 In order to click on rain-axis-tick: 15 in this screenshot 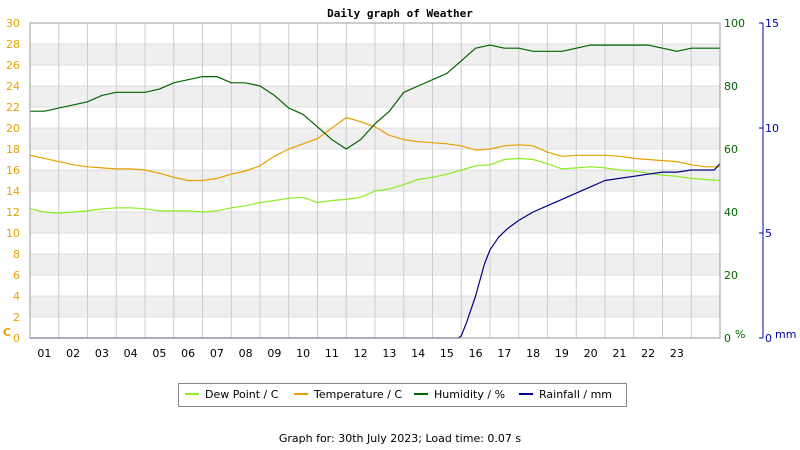, I will do `click(772, 23)`.